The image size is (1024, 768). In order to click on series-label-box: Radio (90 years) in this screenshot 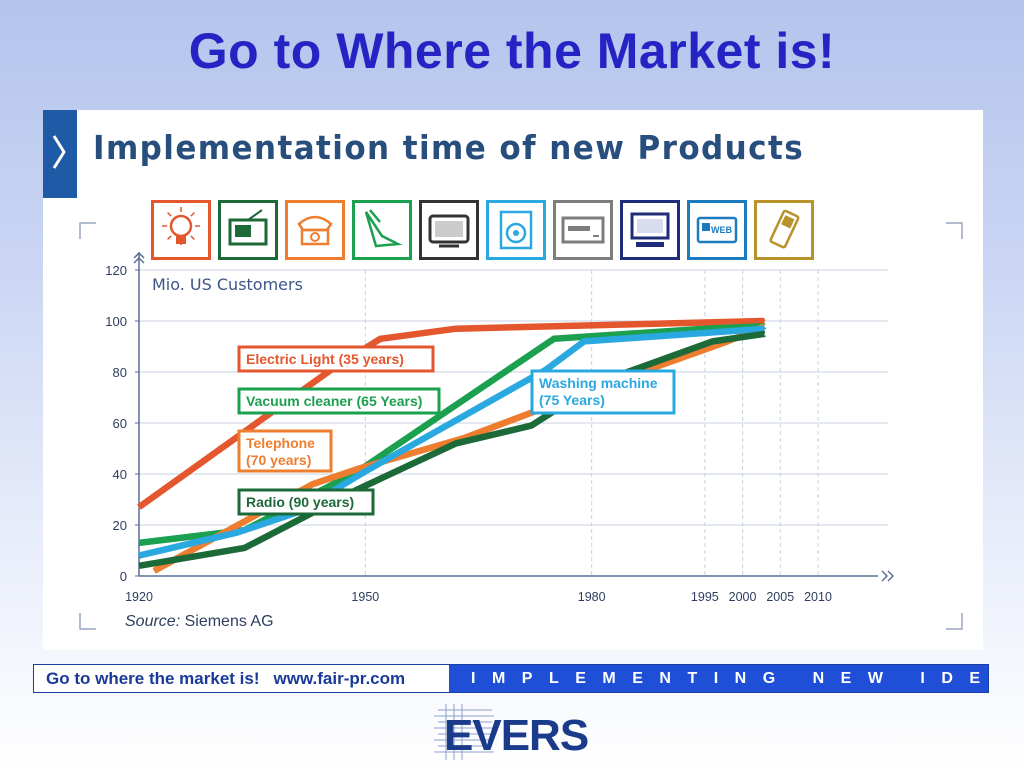, I will do `click(306, 502)`.